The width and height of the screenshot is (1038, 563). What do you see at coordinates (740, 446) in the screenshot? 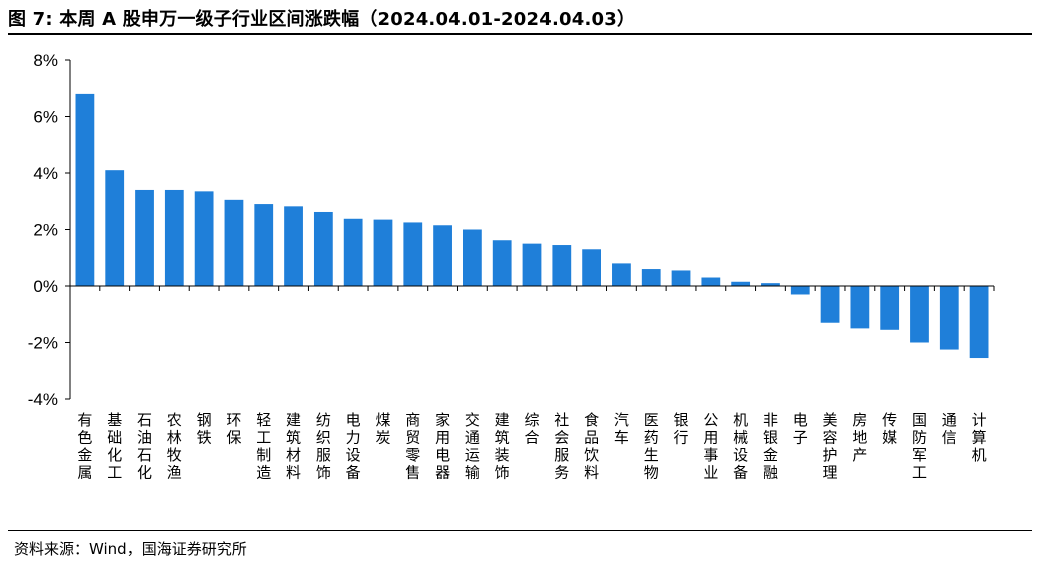
I see `x-category-label: 机械设备` at bounding box center [740, 446].